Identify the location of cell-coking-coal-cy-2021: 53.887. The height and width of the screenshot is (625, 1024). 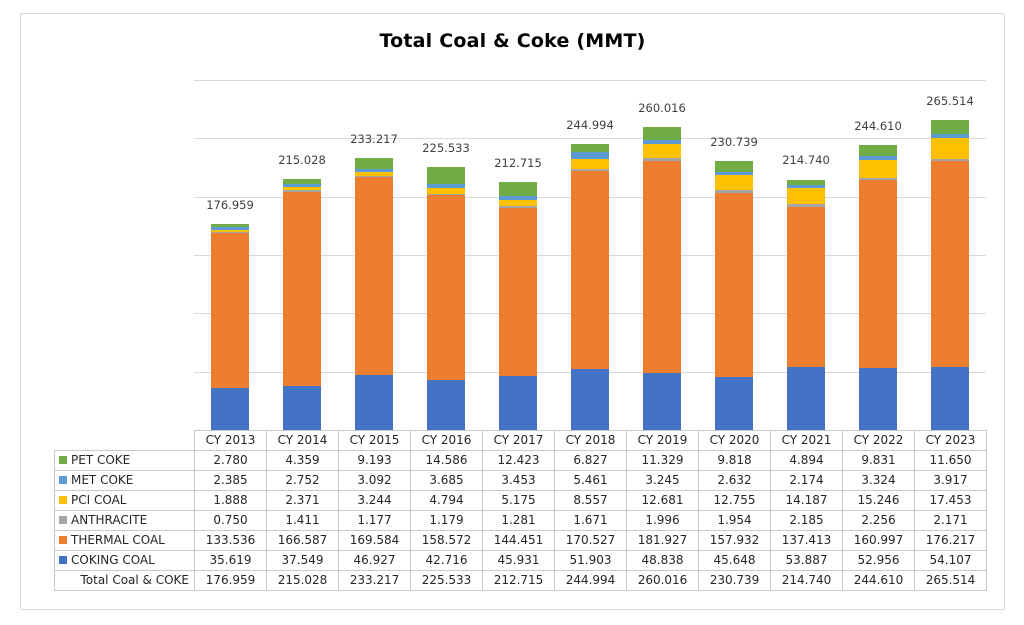
(806, 560).